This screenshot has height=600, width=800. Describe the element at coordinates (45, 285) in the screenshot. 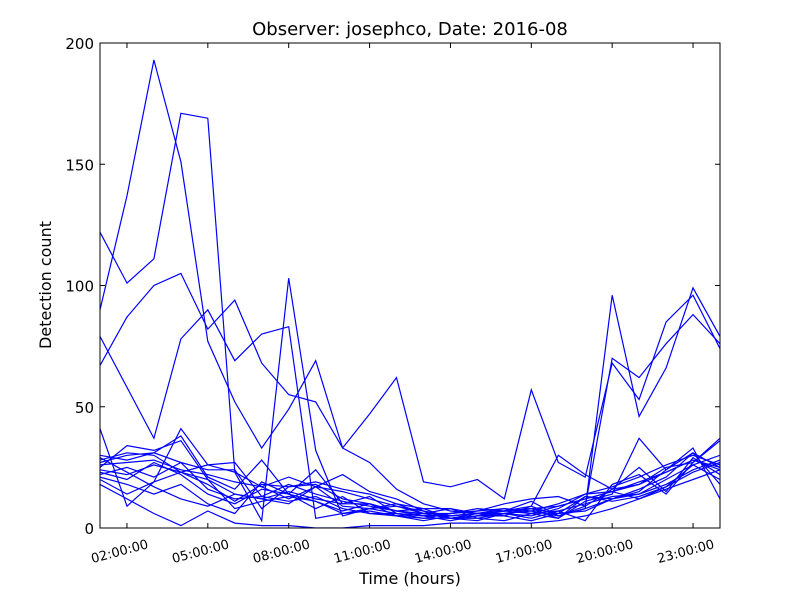

I see `y-axis-label: Detection count` at that location.